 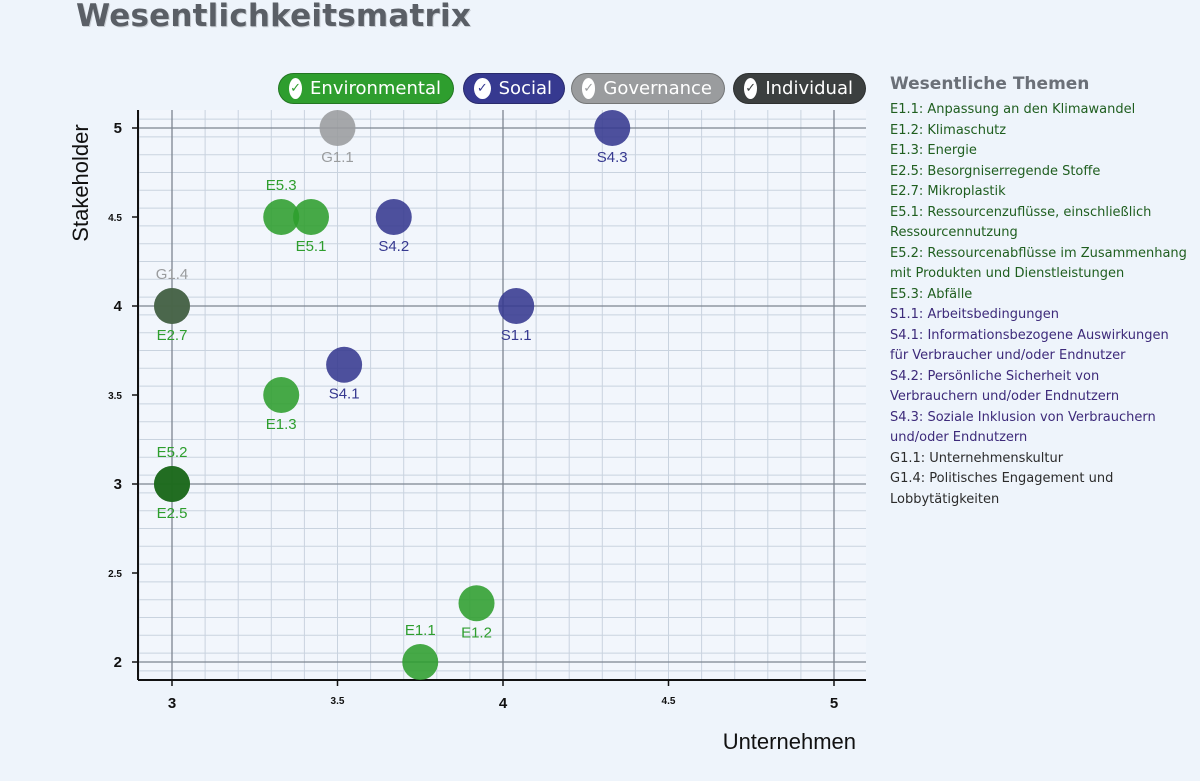 What do you see at coordinates (115, 396) in the screenshot?
I see `y-tick-label: 3.5` at bounding box center [115, 396].